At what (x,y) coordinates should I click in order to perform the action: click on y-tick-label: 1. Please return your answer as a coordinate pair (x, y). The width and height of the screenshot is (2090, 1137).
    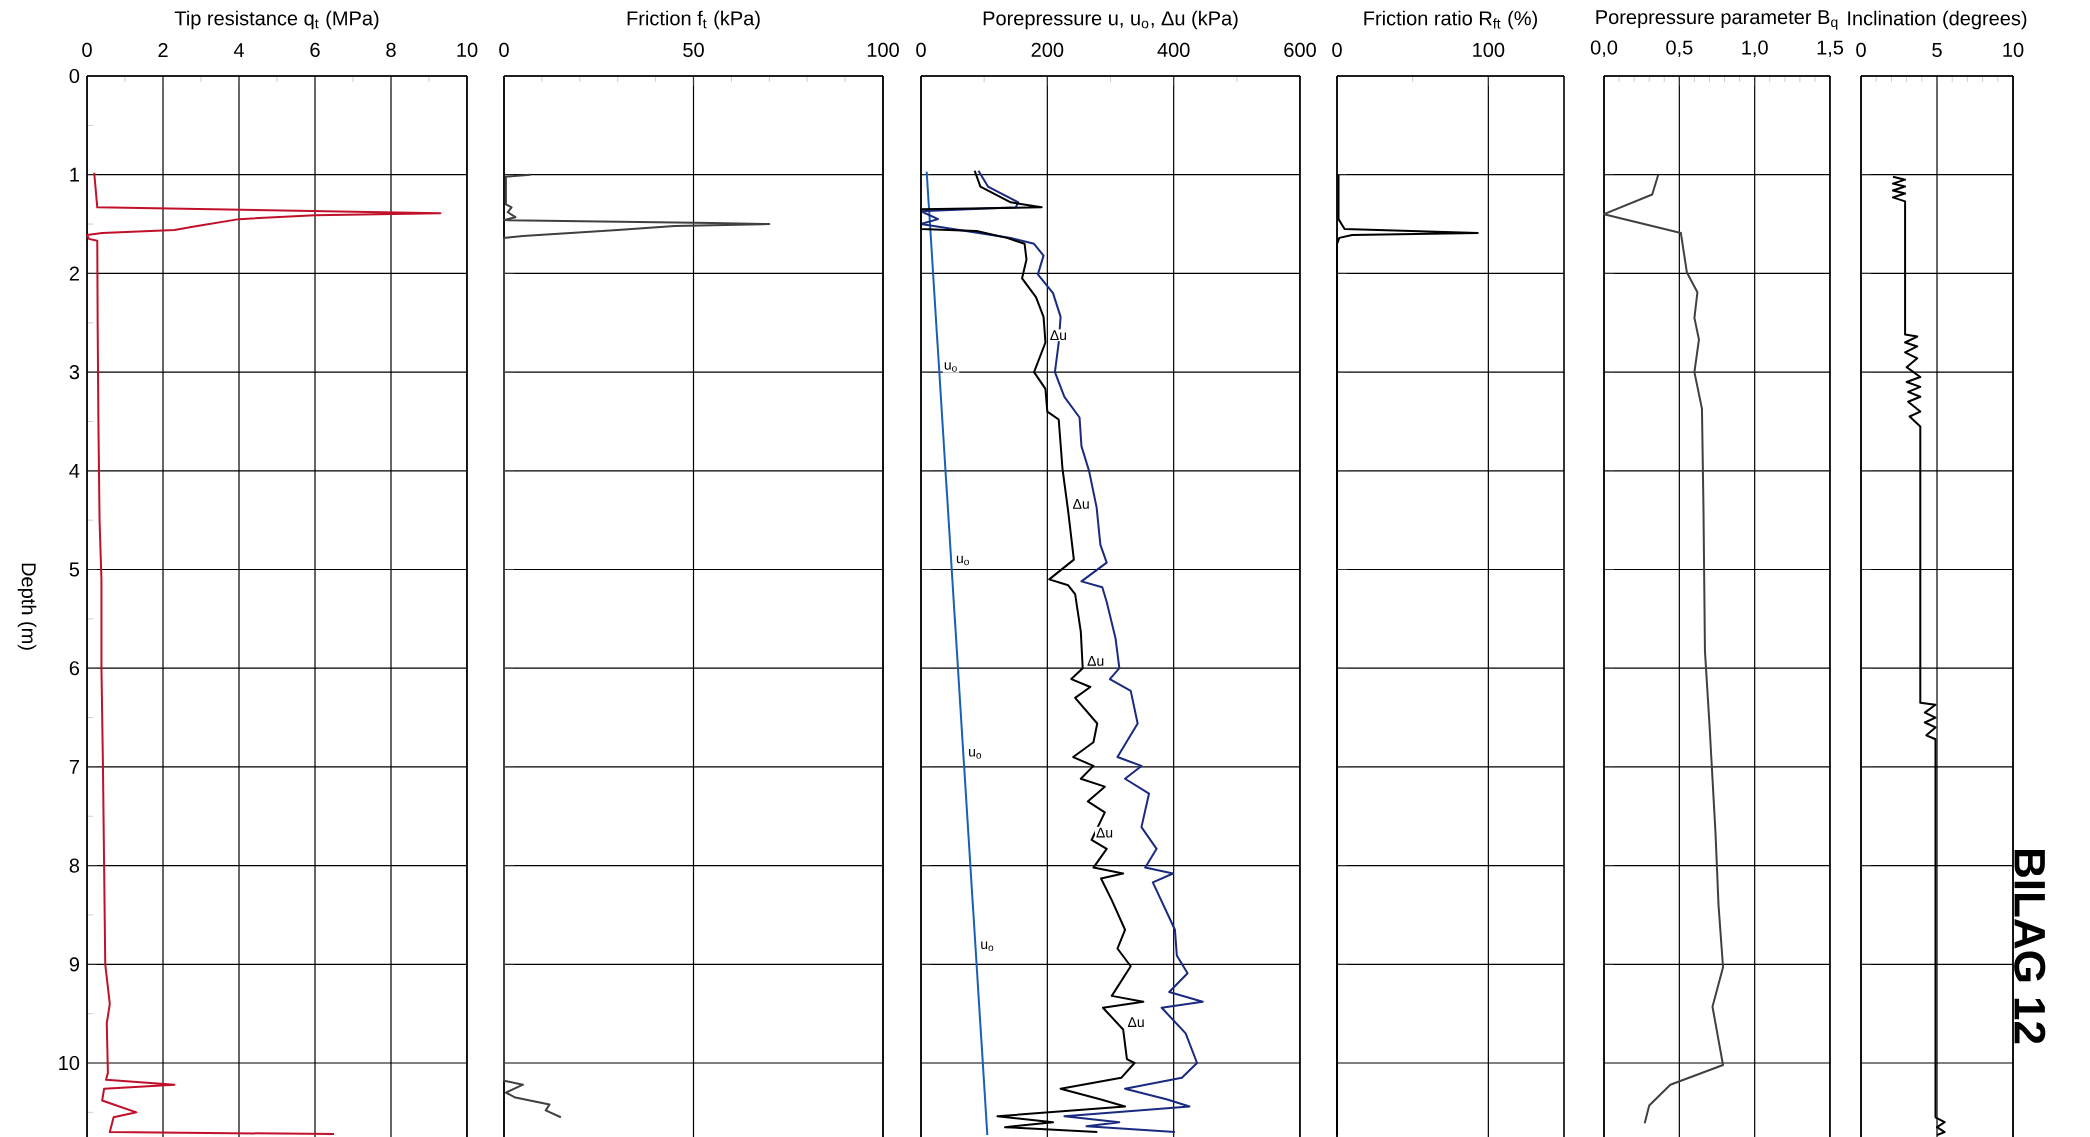
    Looking at the image, I should click on (74, 174).